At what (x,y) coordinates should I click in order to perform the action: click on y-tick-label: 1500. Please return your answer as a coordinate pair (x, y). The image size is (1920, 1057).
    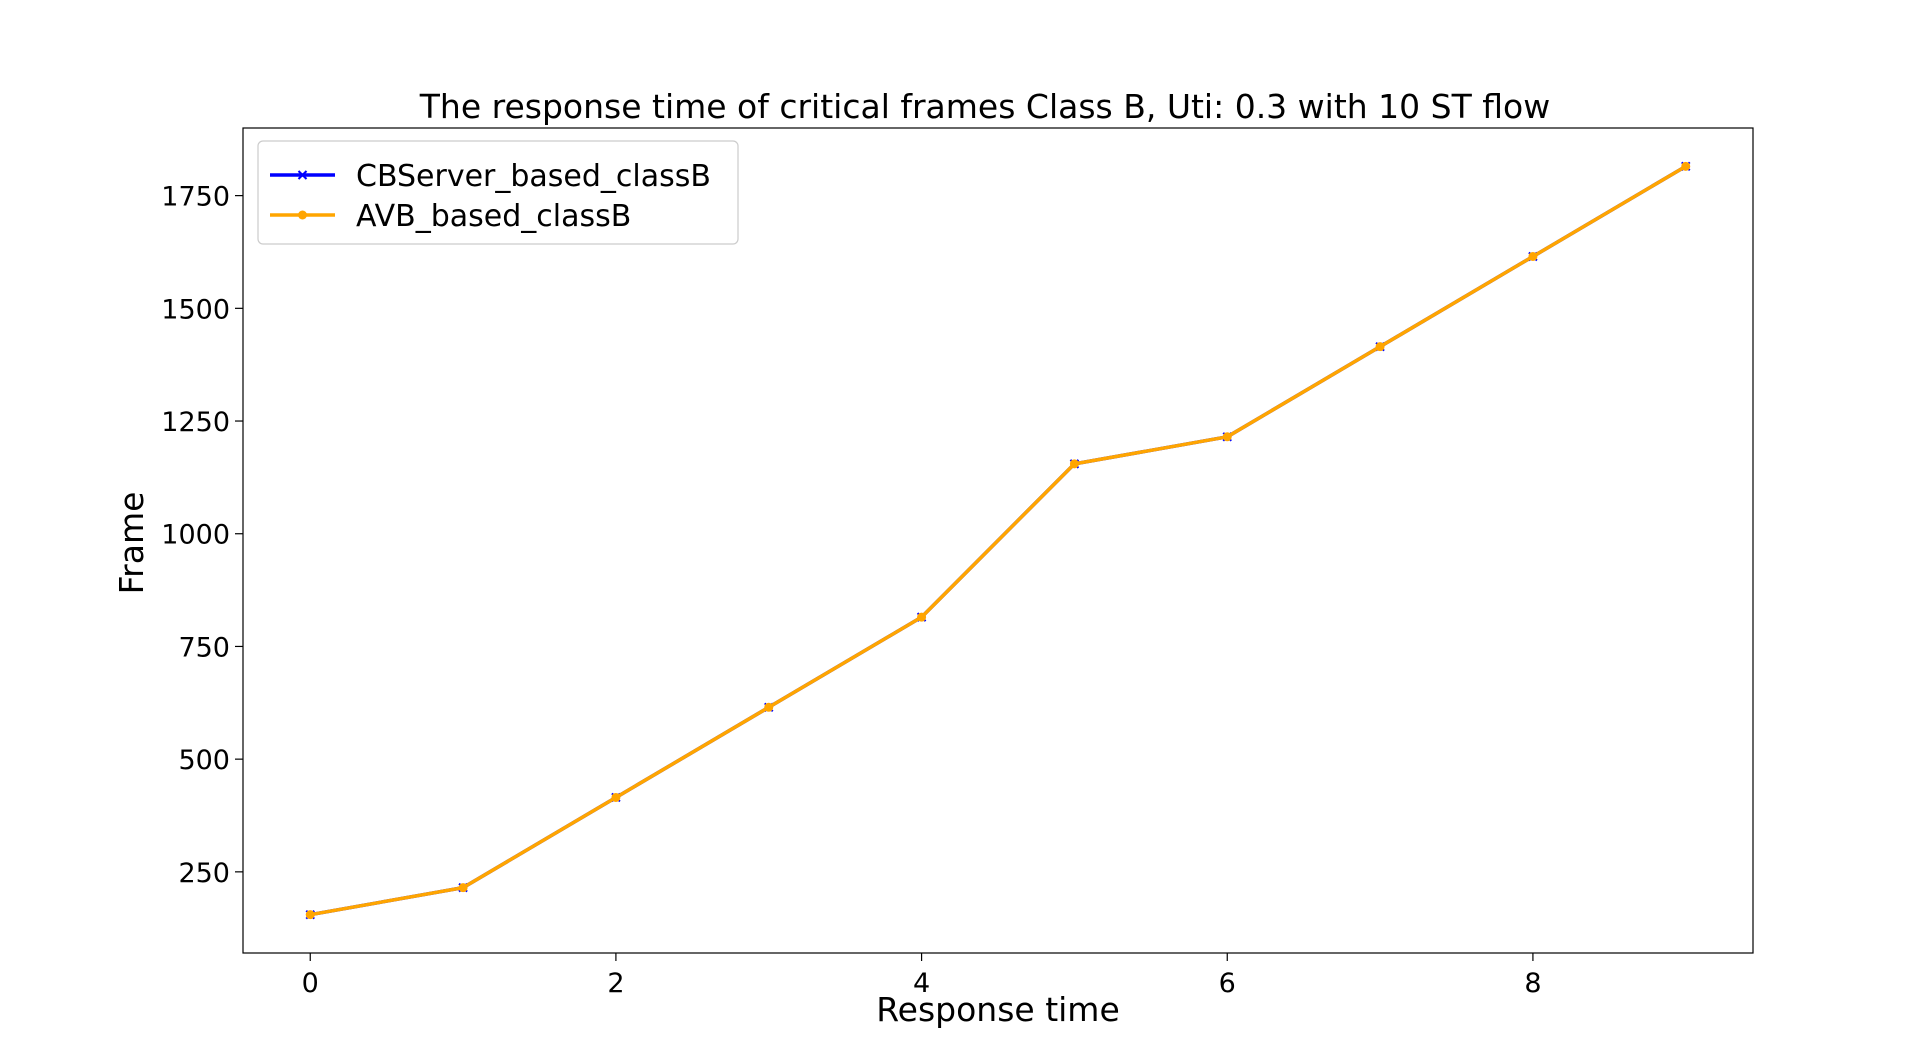
    Looking at the image, I should click on (195, 309).